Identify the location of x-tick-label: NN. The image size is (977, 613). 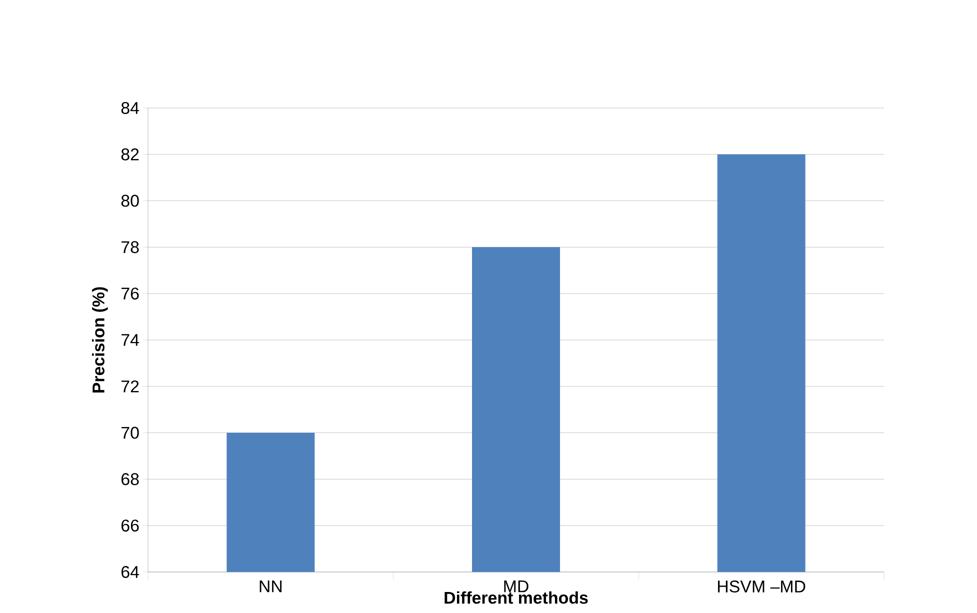
(271, 586).